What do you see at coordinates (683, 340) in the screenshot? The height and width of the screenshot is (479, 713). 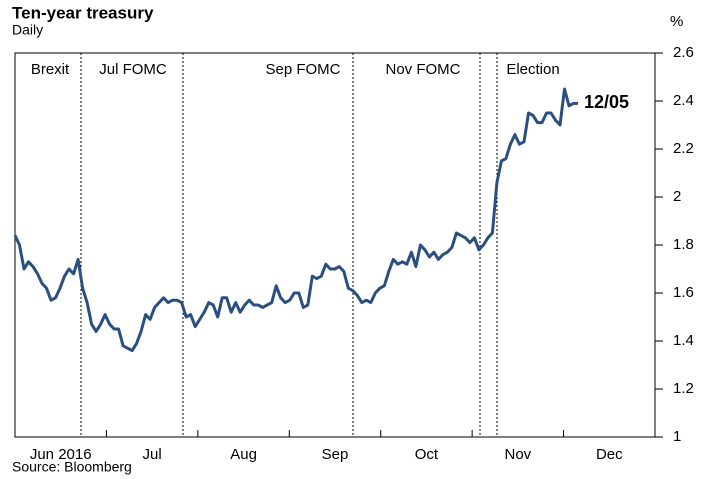 I see `y-tick-label: 1.4` at bounding box center [683, 340].